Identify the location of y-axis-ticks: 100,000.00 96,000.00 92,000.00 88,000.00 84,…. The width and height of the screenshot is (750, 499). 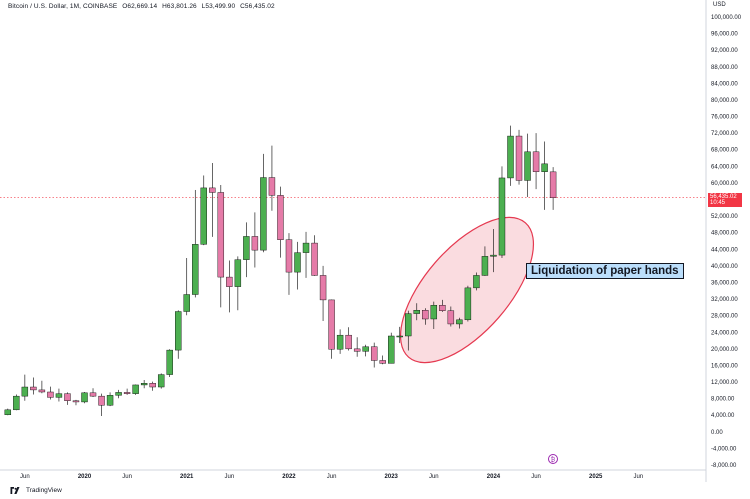
(726, 242).